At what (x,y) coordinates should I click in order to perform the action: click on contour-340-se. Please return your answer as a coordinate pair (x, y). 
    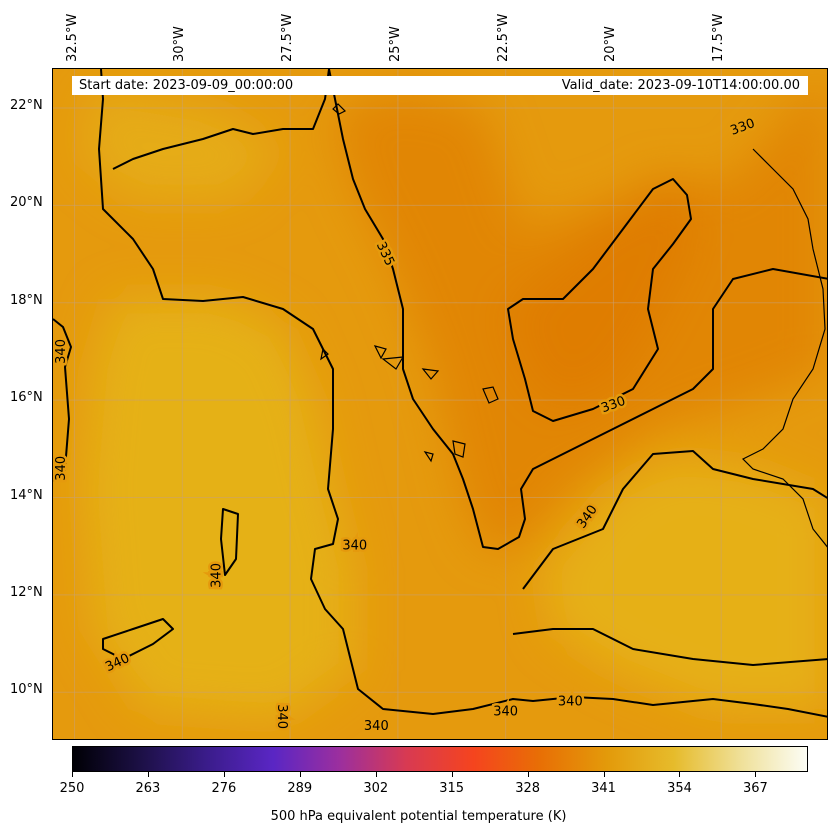
    Looking at the image, I should click on (674, 520).